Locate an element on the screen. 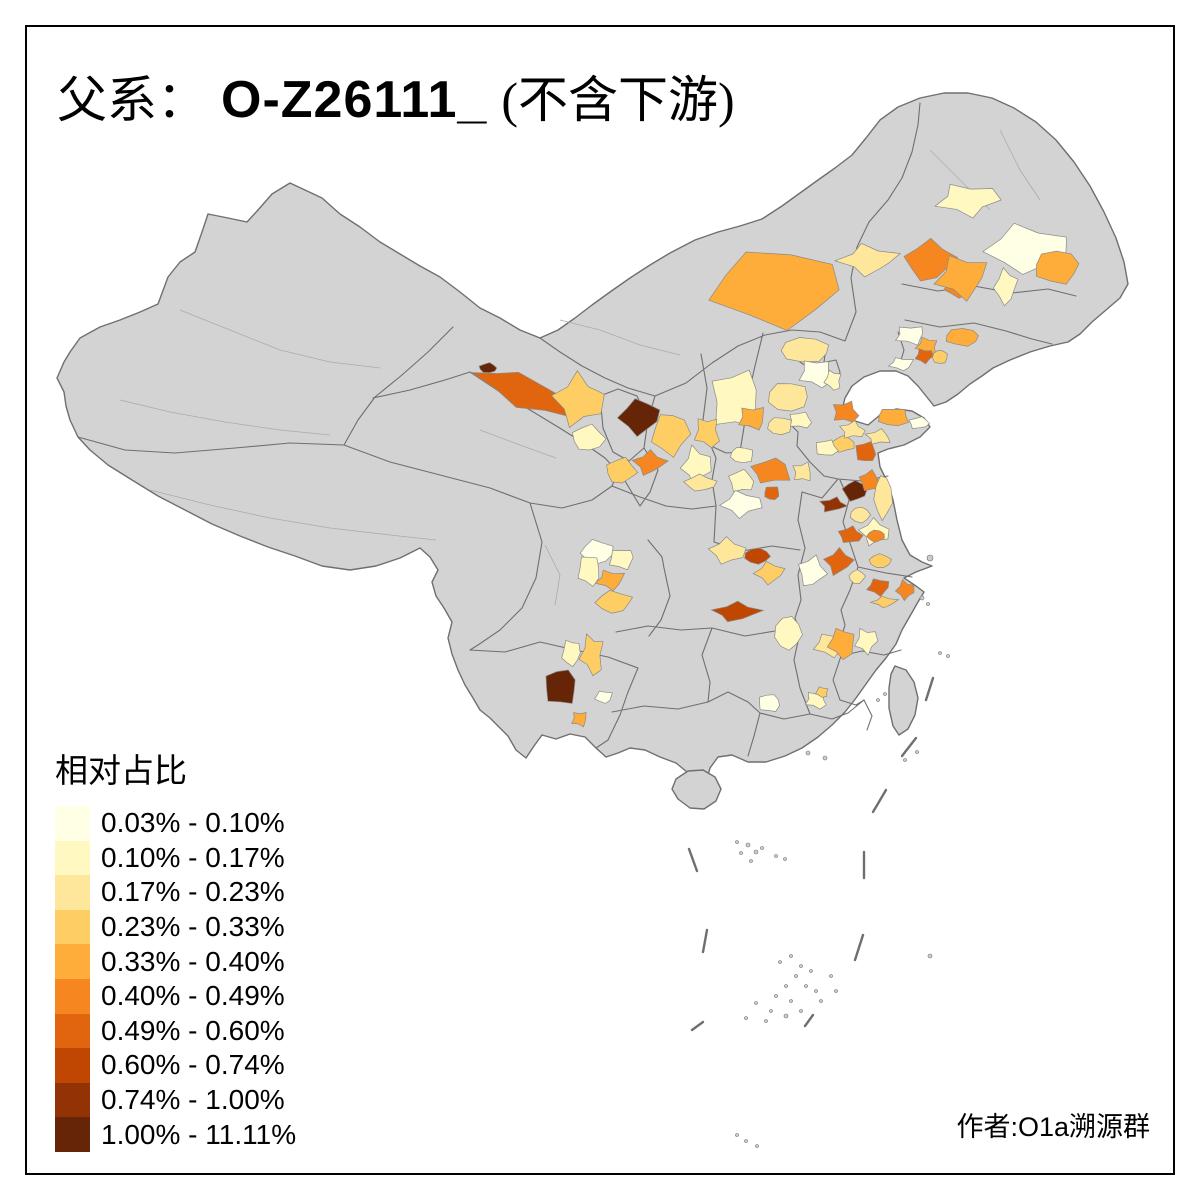 Image resolution: width=1200 pixels, height=1200 pixels. legend-label: 0.03% - 0.10% is located at coordinates (193, 823).